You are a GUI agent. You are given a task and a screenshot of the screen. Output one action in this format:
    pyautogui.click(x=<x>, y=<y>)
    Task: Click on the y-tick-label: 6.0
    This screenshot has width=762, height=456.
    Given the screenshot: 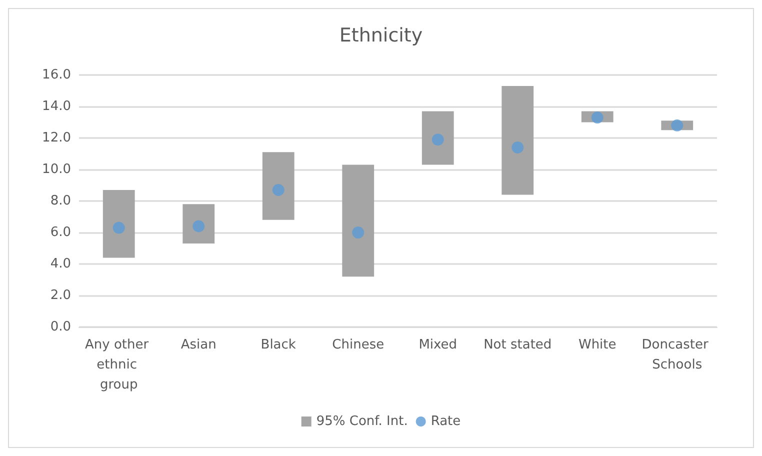 What is the action you would take?
    pyautogui.click(x=60, y=232)
    